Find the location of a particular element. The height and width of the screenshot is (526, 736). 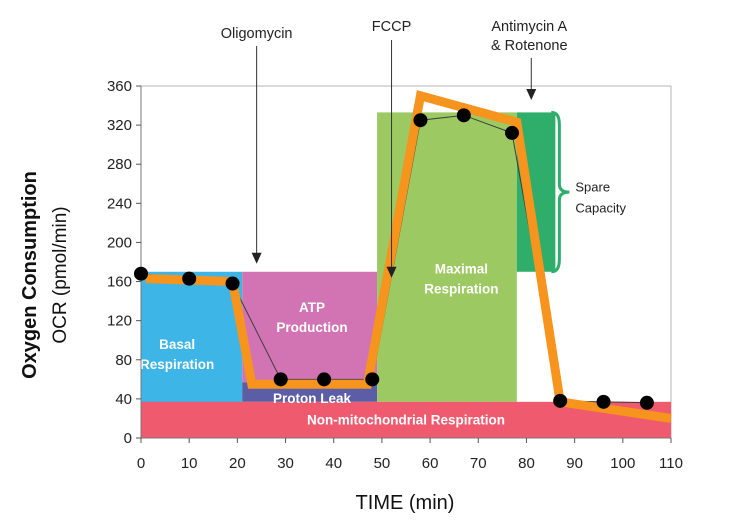

x-tick-label: 20 is located at coordinates (237, 463).